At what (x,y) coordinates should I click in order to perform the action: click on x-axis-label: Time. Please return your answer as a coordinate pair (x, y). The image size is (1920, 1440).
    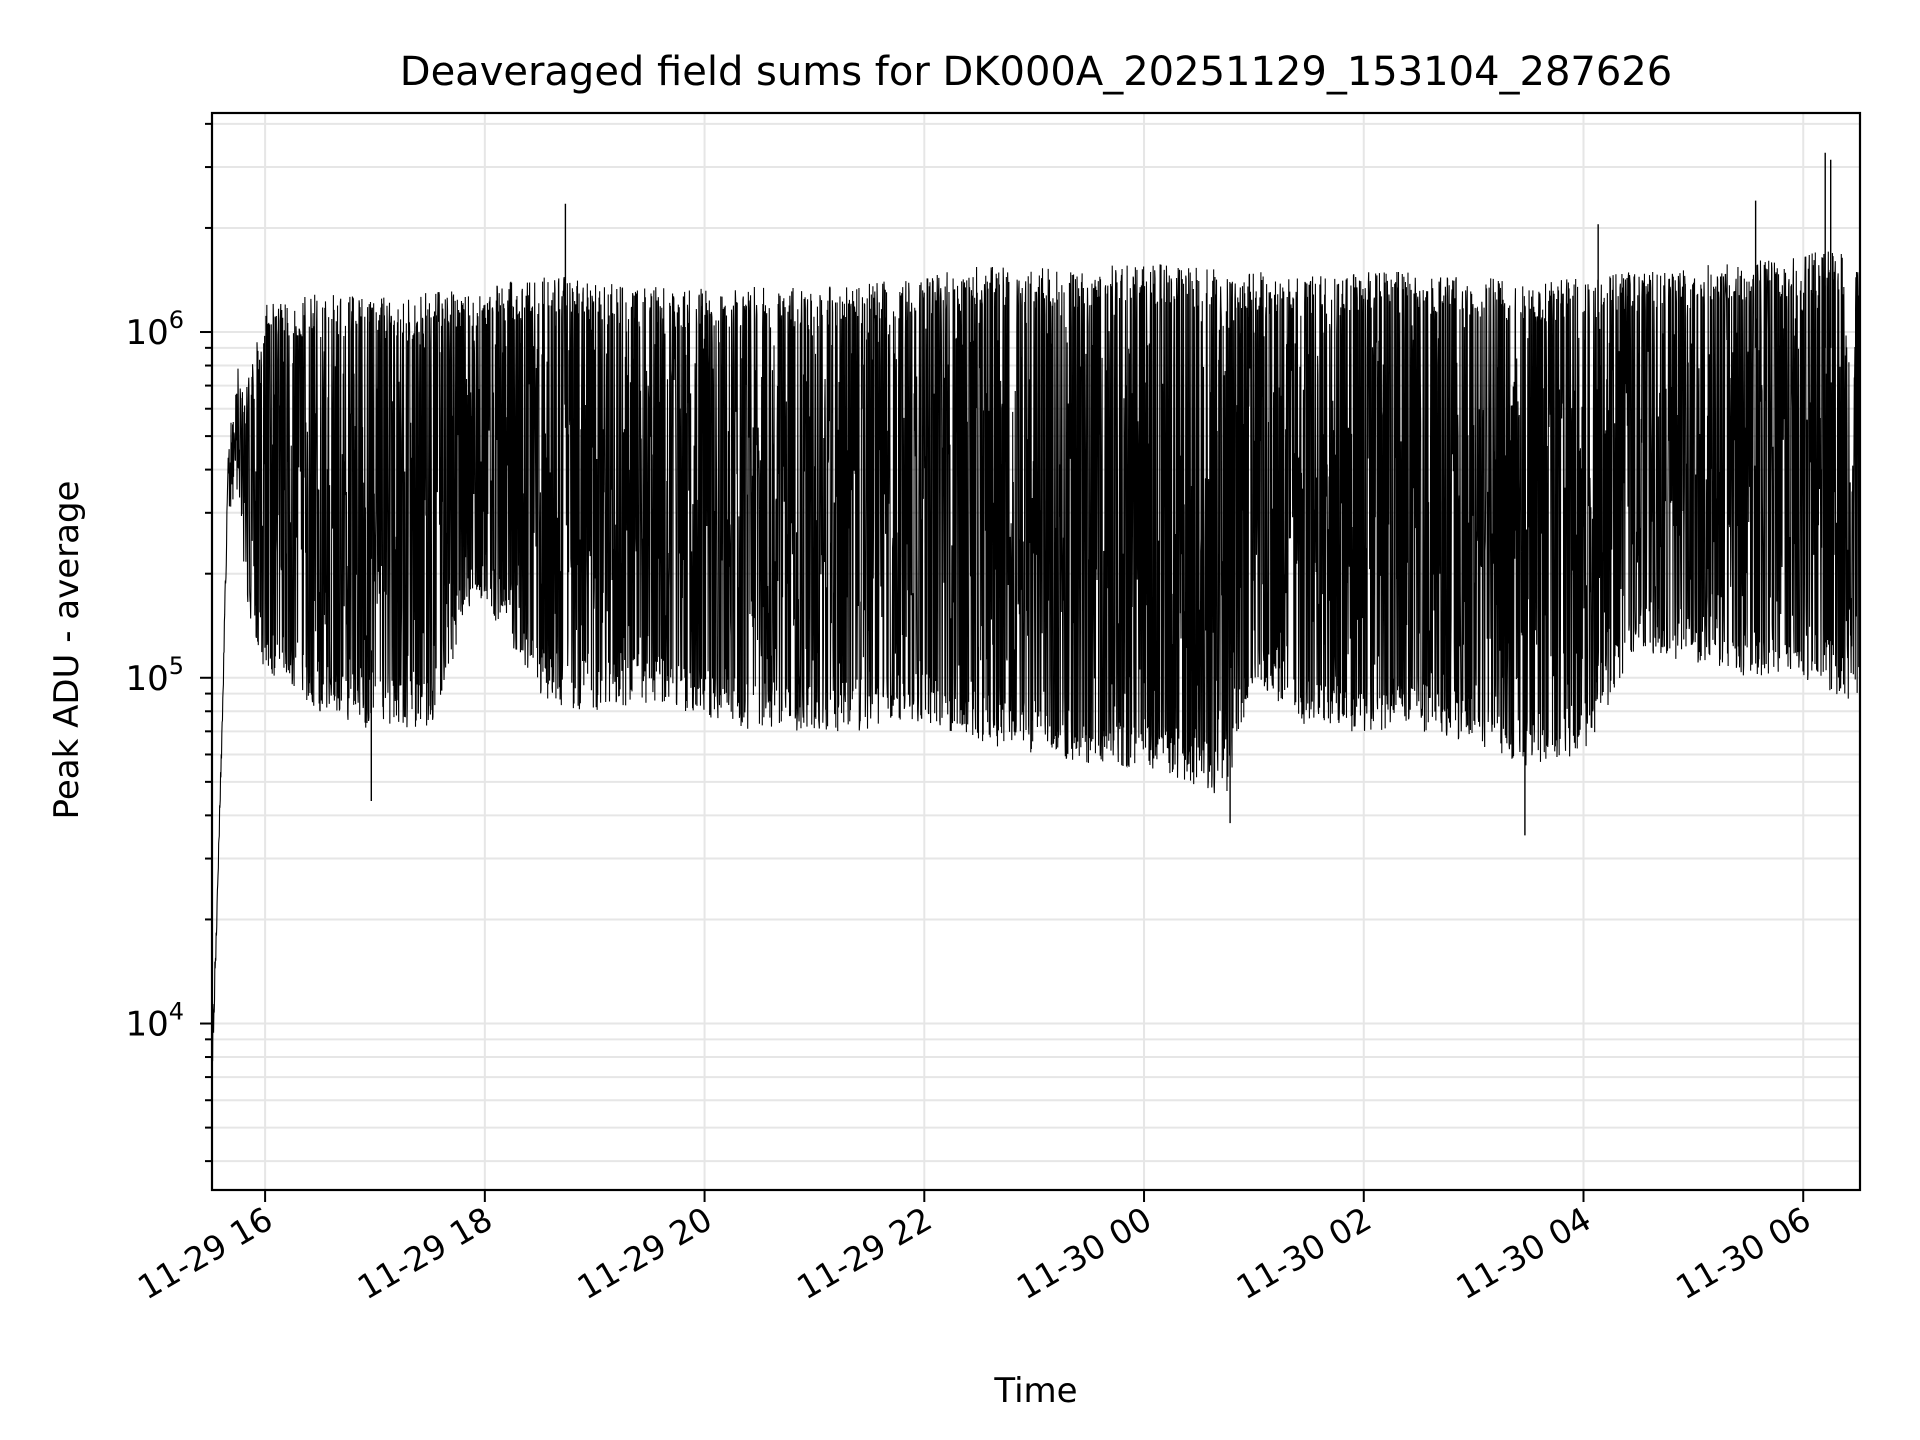
    Looking at the image, I should click on (1035, 1391).